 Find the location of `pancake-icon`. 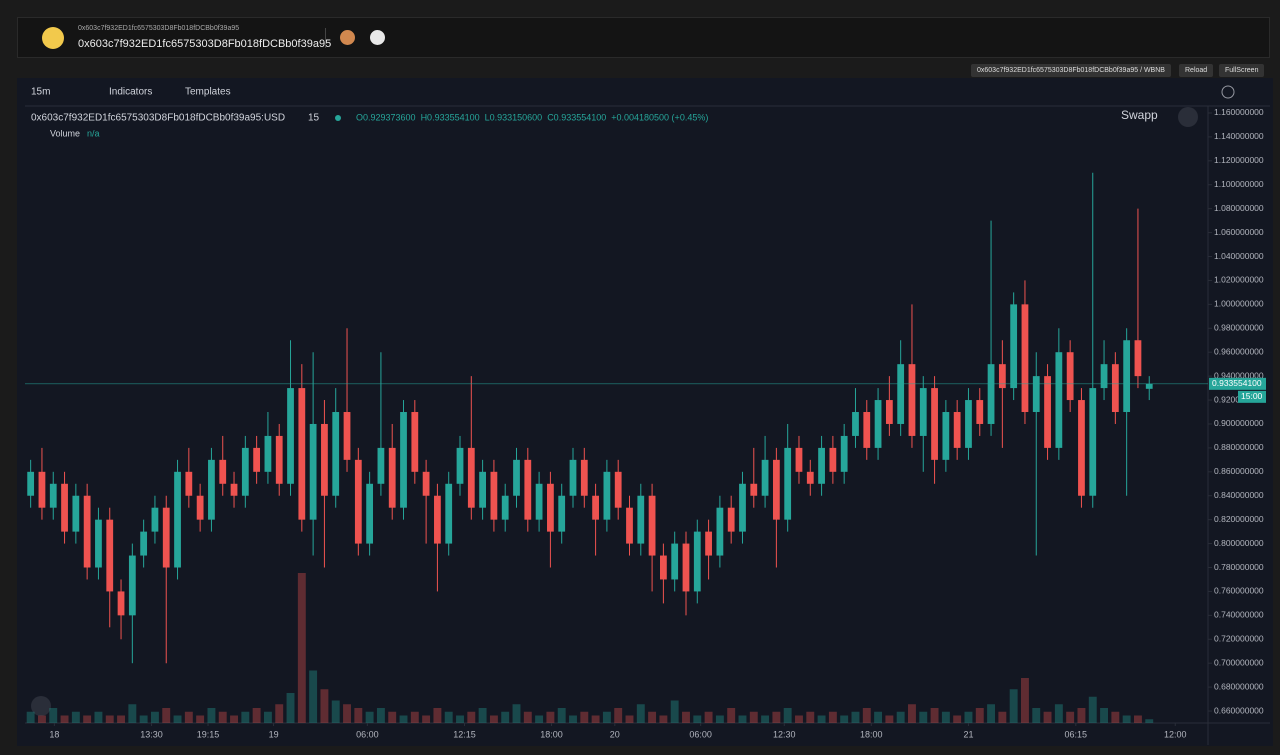

pancake-icon is located at coordinates (347, 37).